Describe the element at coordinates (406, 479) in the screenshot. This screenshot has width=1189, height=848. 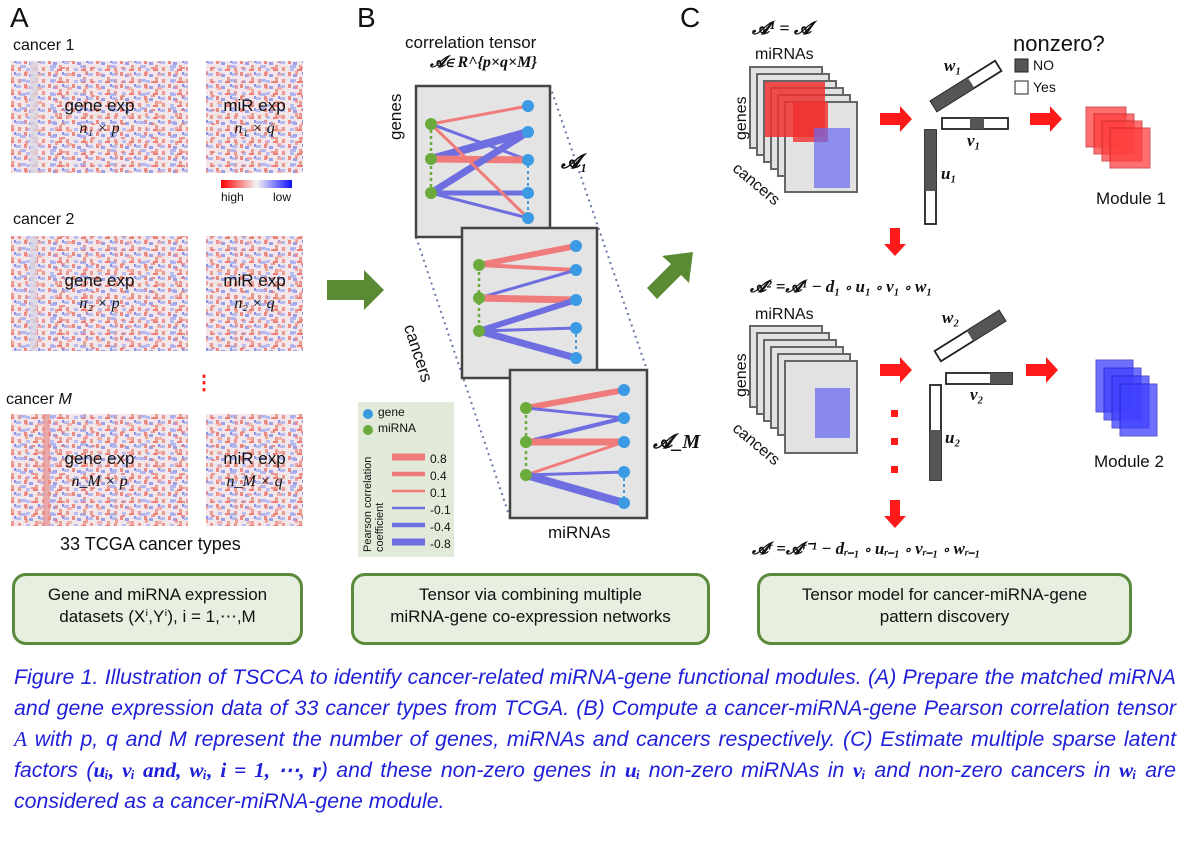
I see `edge-legend` at that location.